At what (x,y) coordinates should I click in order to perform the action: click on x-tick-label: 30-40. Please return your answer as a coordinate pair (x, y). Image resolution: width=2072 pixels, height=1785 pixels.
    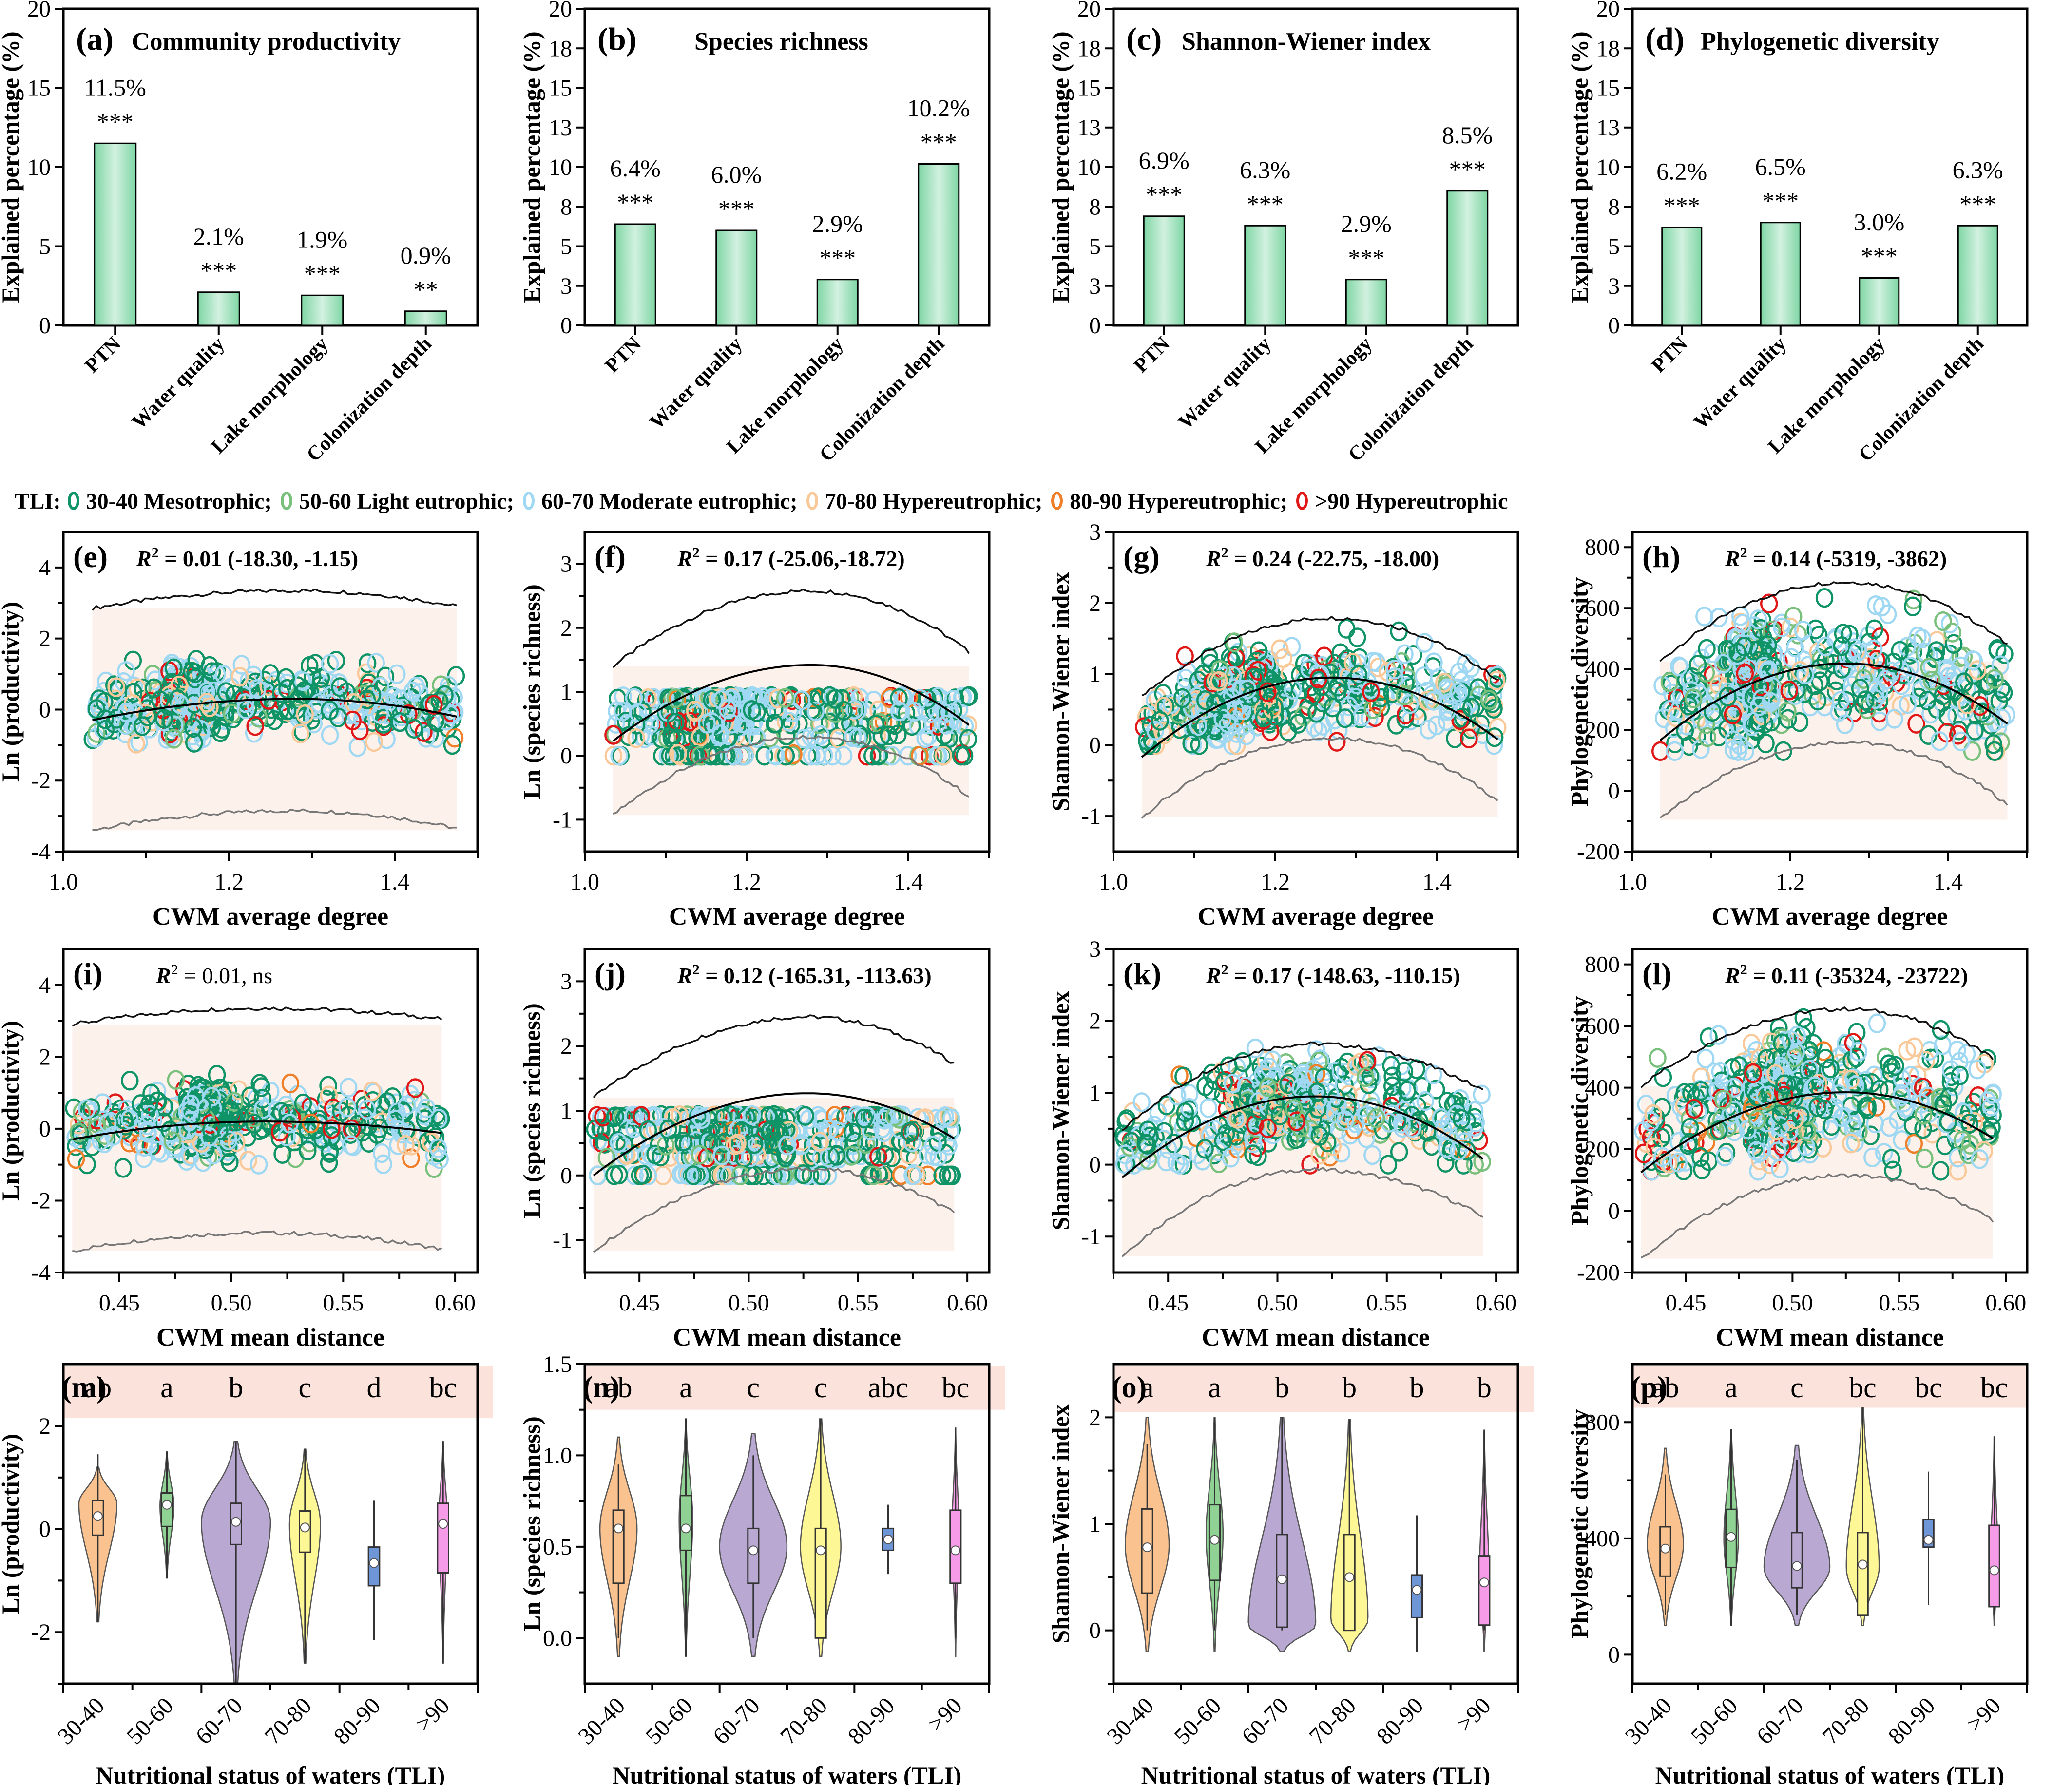
    Looking at the image, I should click on (81, 1720).